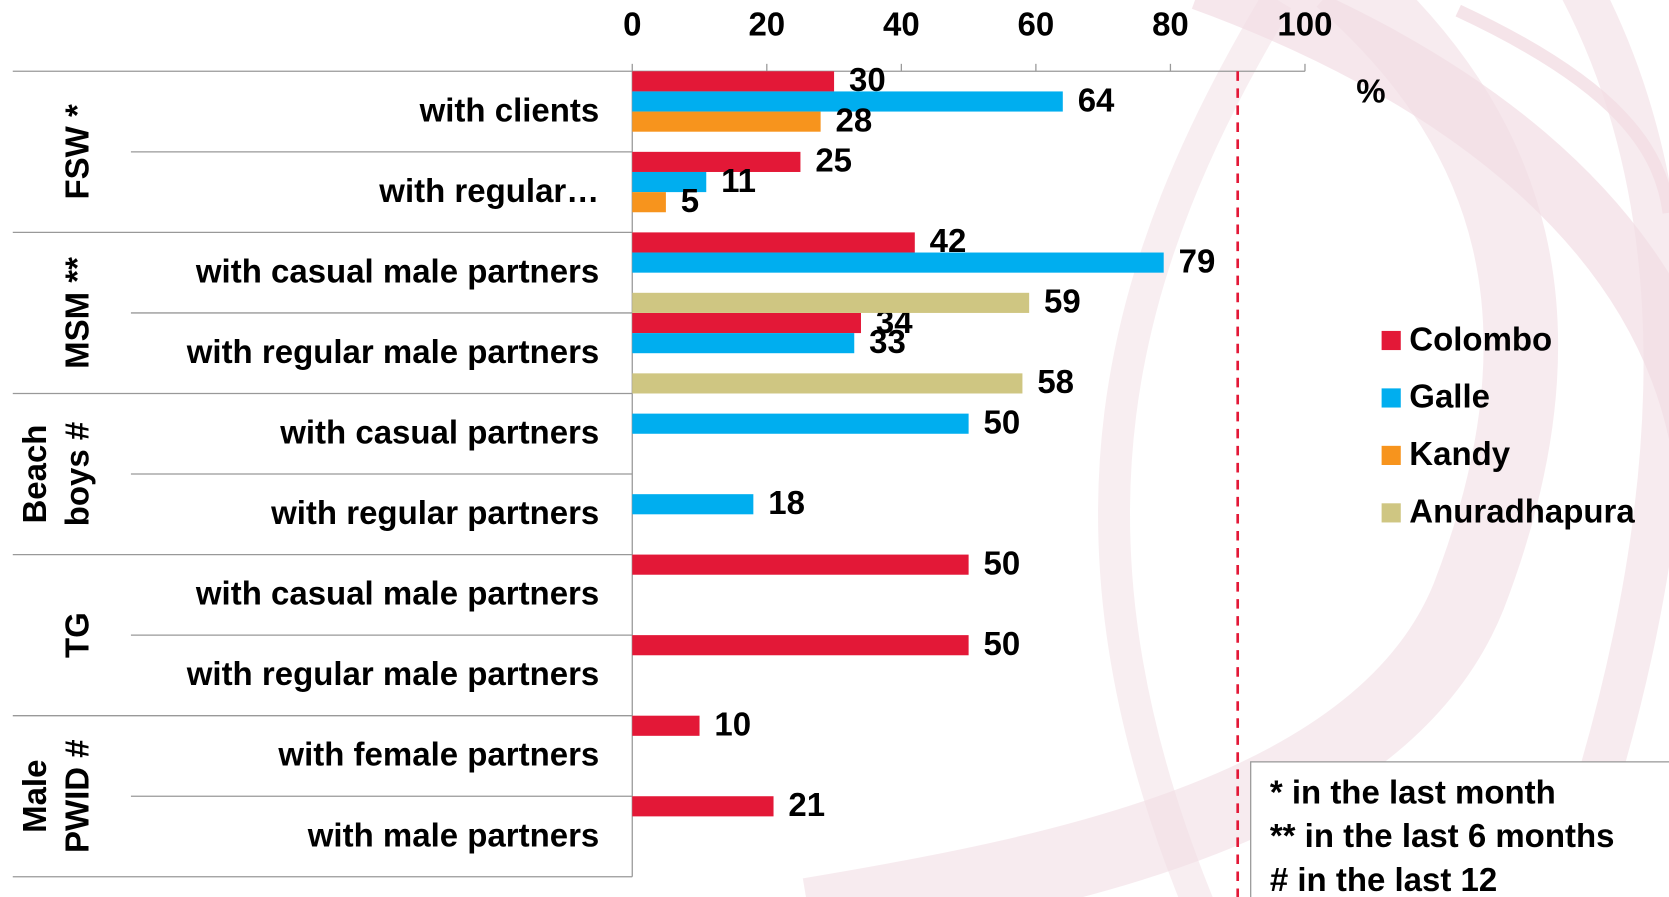 This screenshot has width=1669, height=897. I want to click on value-label: 79, so click(1197, 260).